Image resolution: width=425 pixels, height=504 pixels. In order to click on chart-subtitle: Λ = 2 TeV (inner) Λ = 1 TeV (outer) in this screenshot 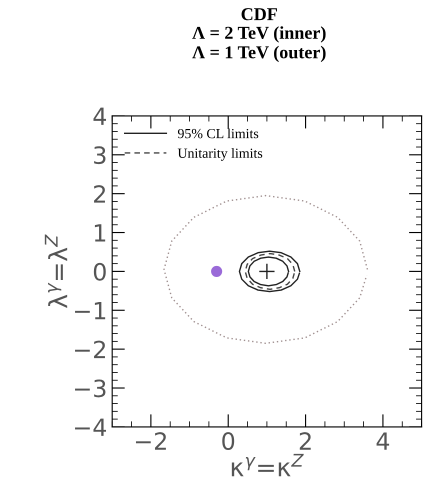, I will do `click(259, 44)`.